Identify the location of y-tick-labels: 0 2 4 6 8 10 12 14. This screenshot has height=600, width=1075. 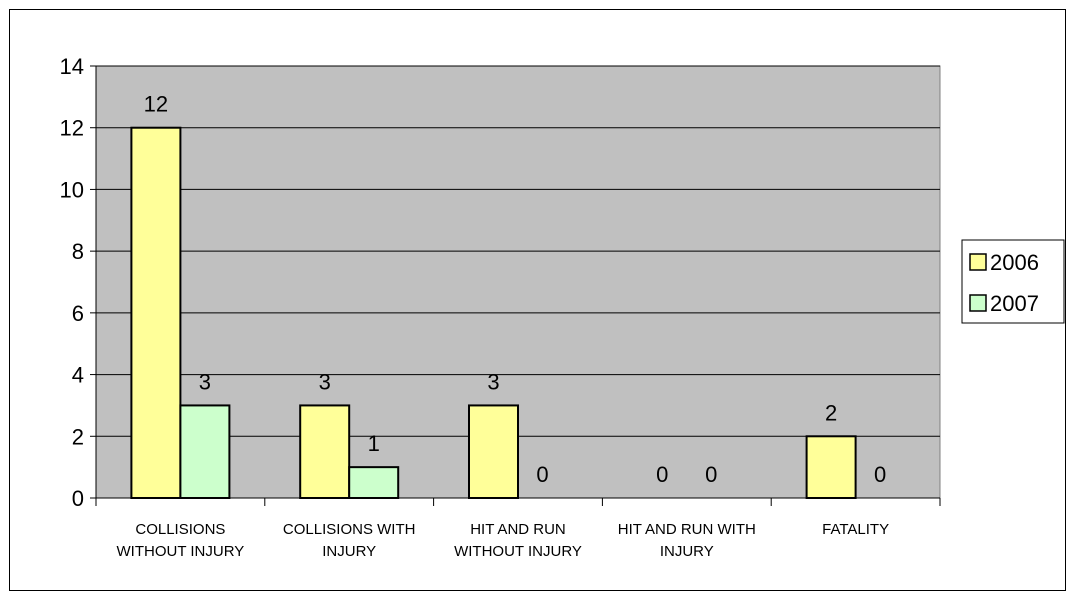
(72, 282).